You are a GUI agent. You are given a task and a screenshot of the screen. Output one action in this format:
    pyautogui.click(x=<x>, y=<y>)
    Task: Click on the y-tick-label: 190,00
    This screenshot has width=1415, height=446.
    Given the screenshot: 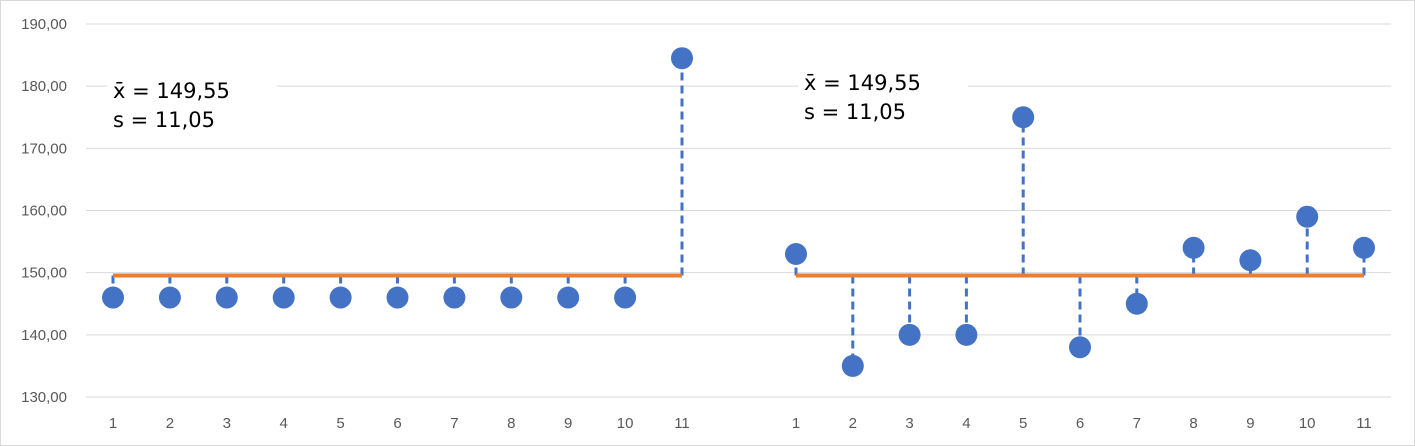 What is the action you would take?
    pyautogui.click(x=44, y=24)
    